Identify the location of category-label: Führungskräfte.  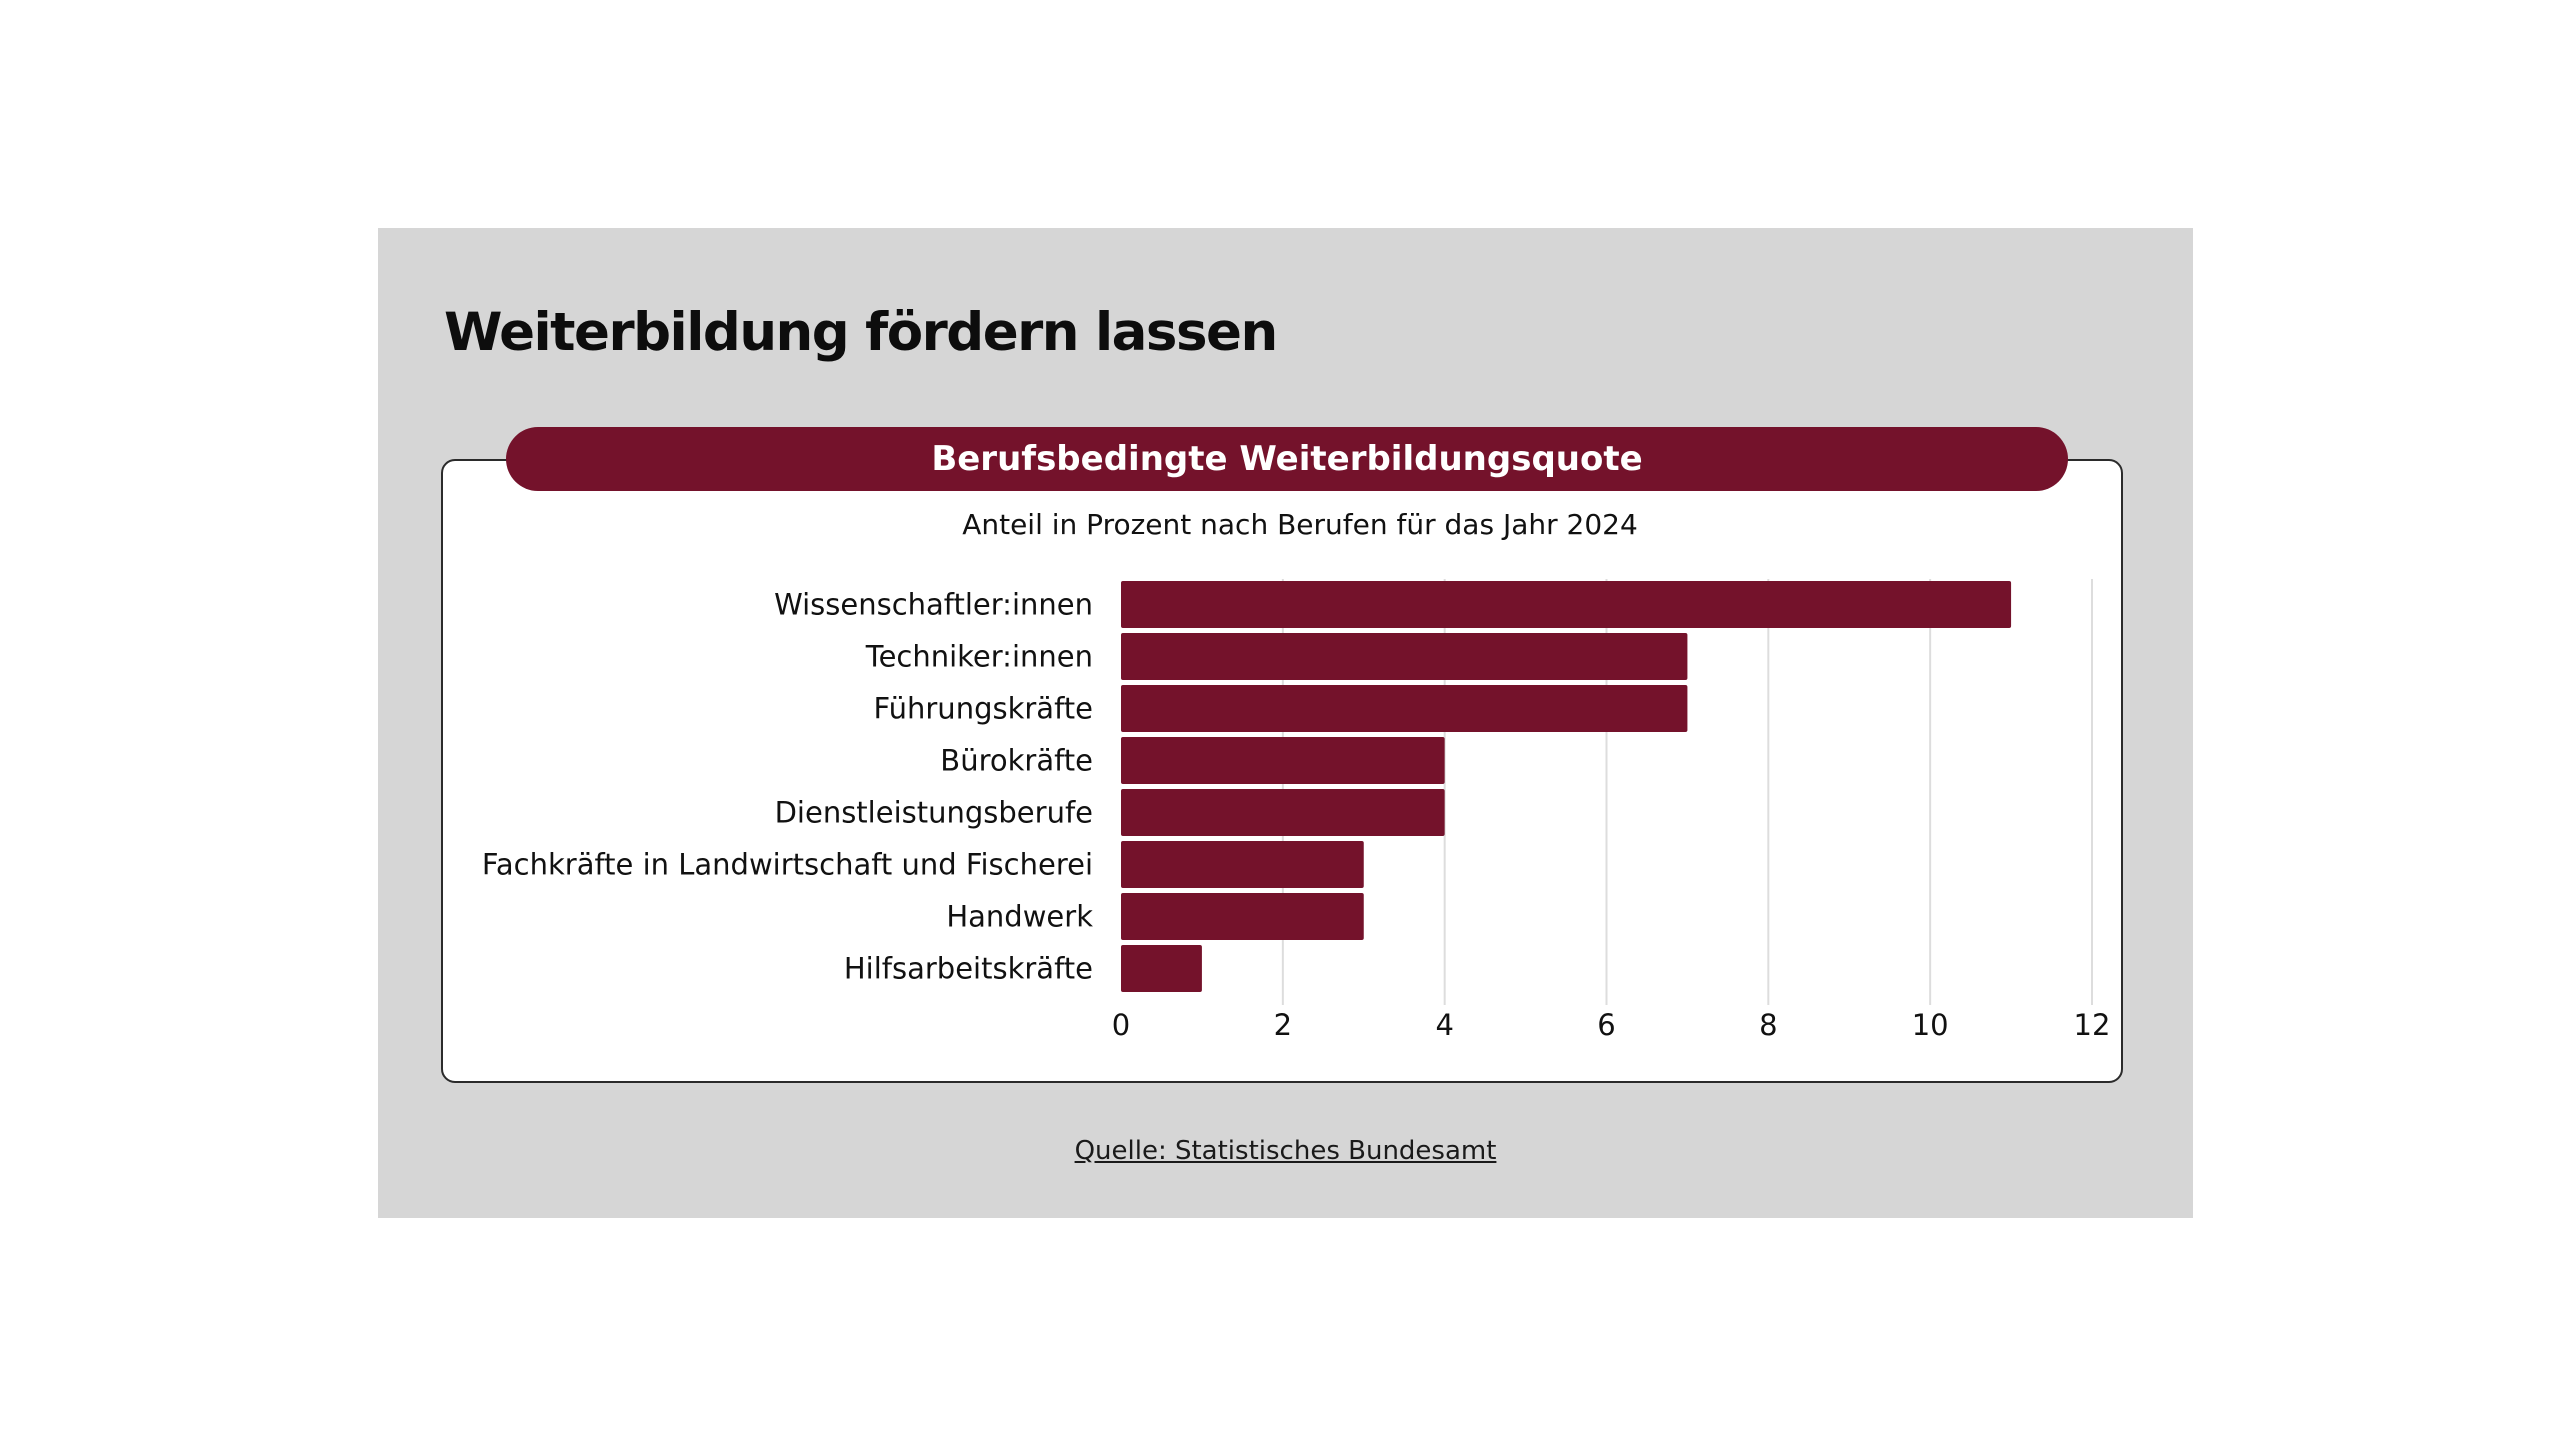
(983, 709).